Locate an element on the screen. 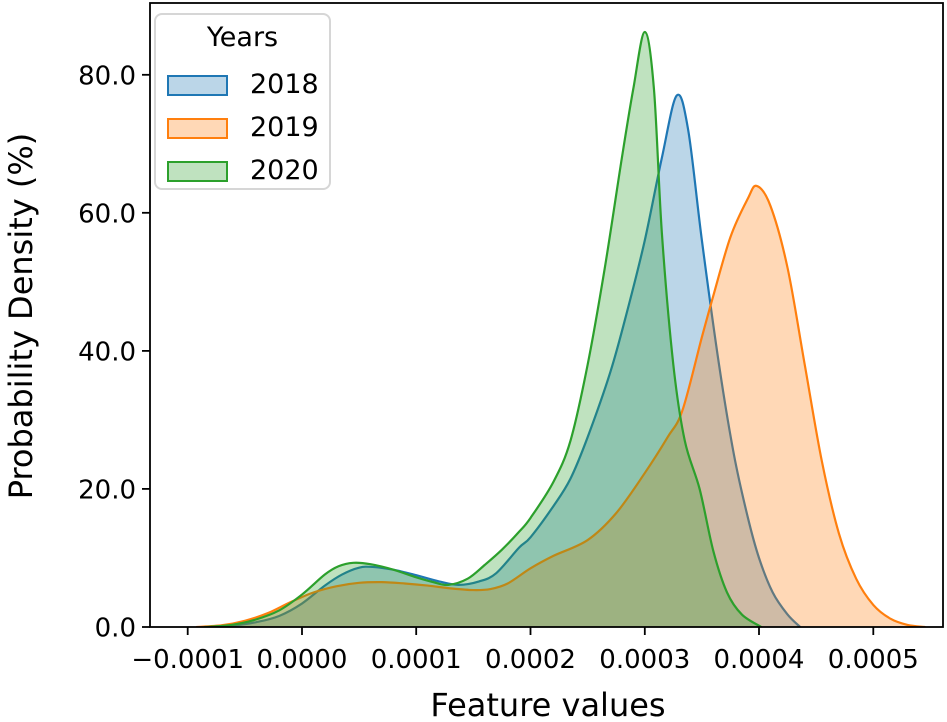 The image size is (947, 722). x-axis-title: Feature values is located at coordinates (548, 704).